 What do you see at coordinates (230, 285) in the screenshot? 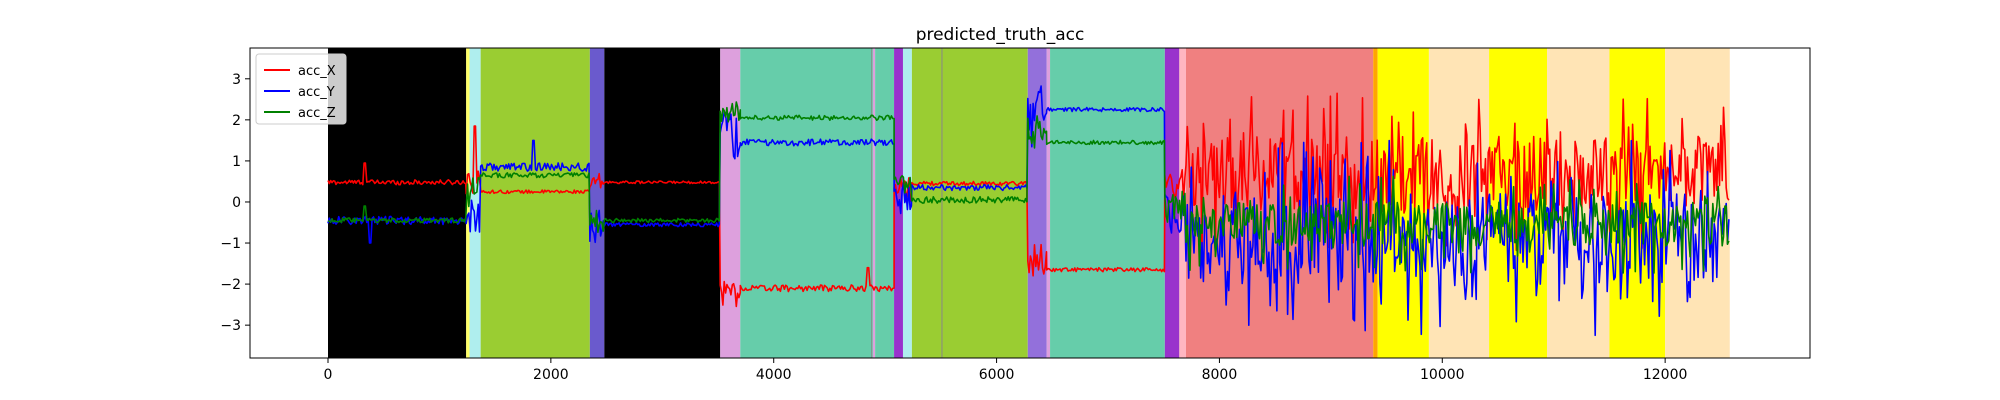
I see `y-tick-label: −2` at bounding box center [230, 285].